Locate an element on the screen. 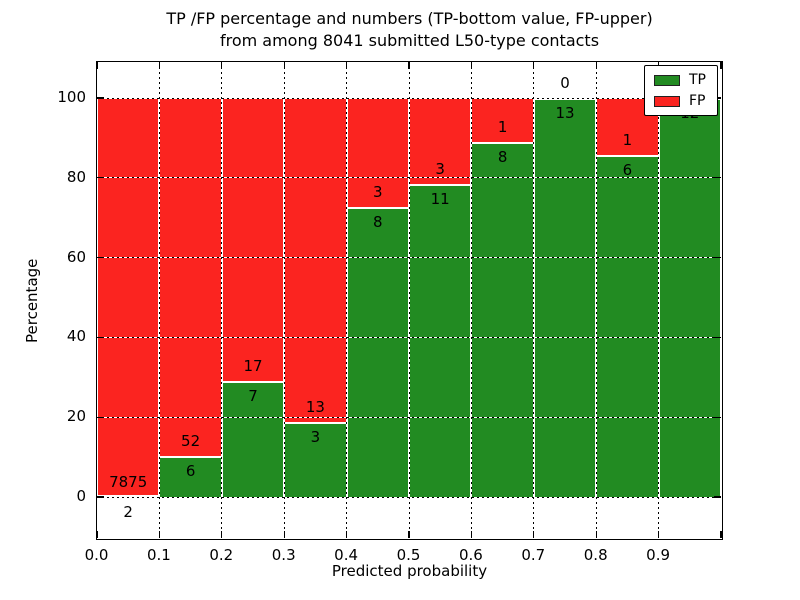 The width and height of the screenshot is (800, 600). tp-count-label: 2 is located at coordinates (128, 511).